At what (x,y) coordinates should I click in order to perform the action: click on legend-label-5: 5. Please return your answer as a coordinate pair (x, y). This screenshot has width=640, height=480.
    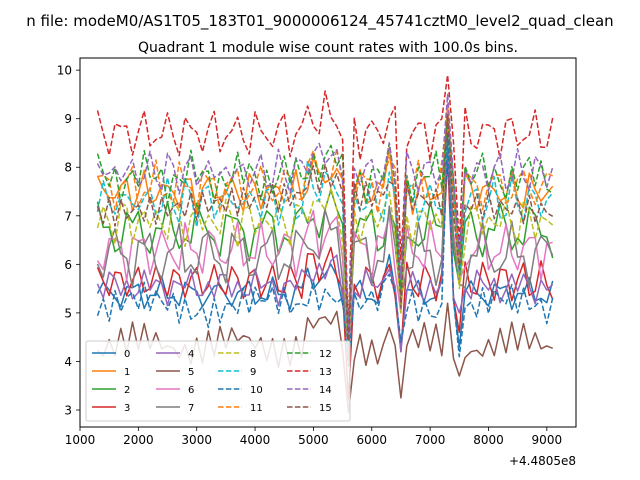
    Looking at the image, I should click on (191, 372).